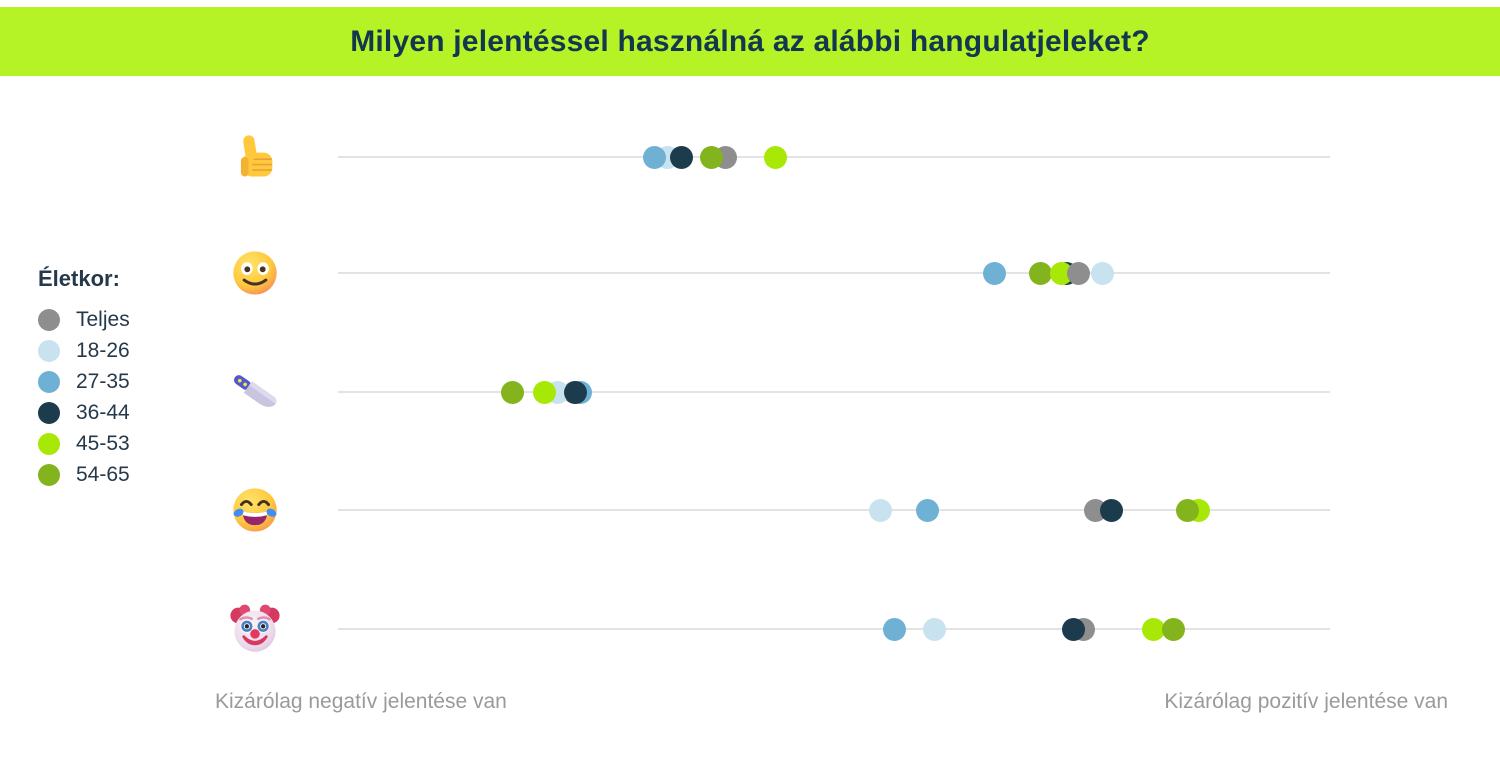 The image size is (1500, 757). What do you see at coordinates (1306, 701) in the screenshot?
I see `axis-label-positive: Kizárólag pozitív jelentése van` at bounding box center [1306, 701].